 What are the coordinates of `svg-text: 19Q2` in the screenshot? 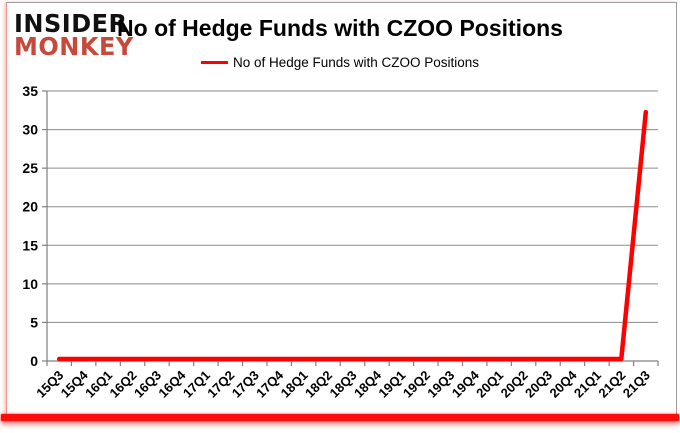 It's located at (416, 384).